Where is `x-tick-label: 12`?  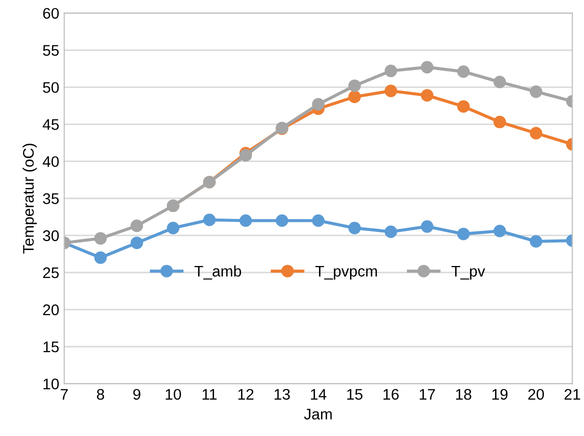 x-tick-label: 12 is located at coordinates (246, 394).